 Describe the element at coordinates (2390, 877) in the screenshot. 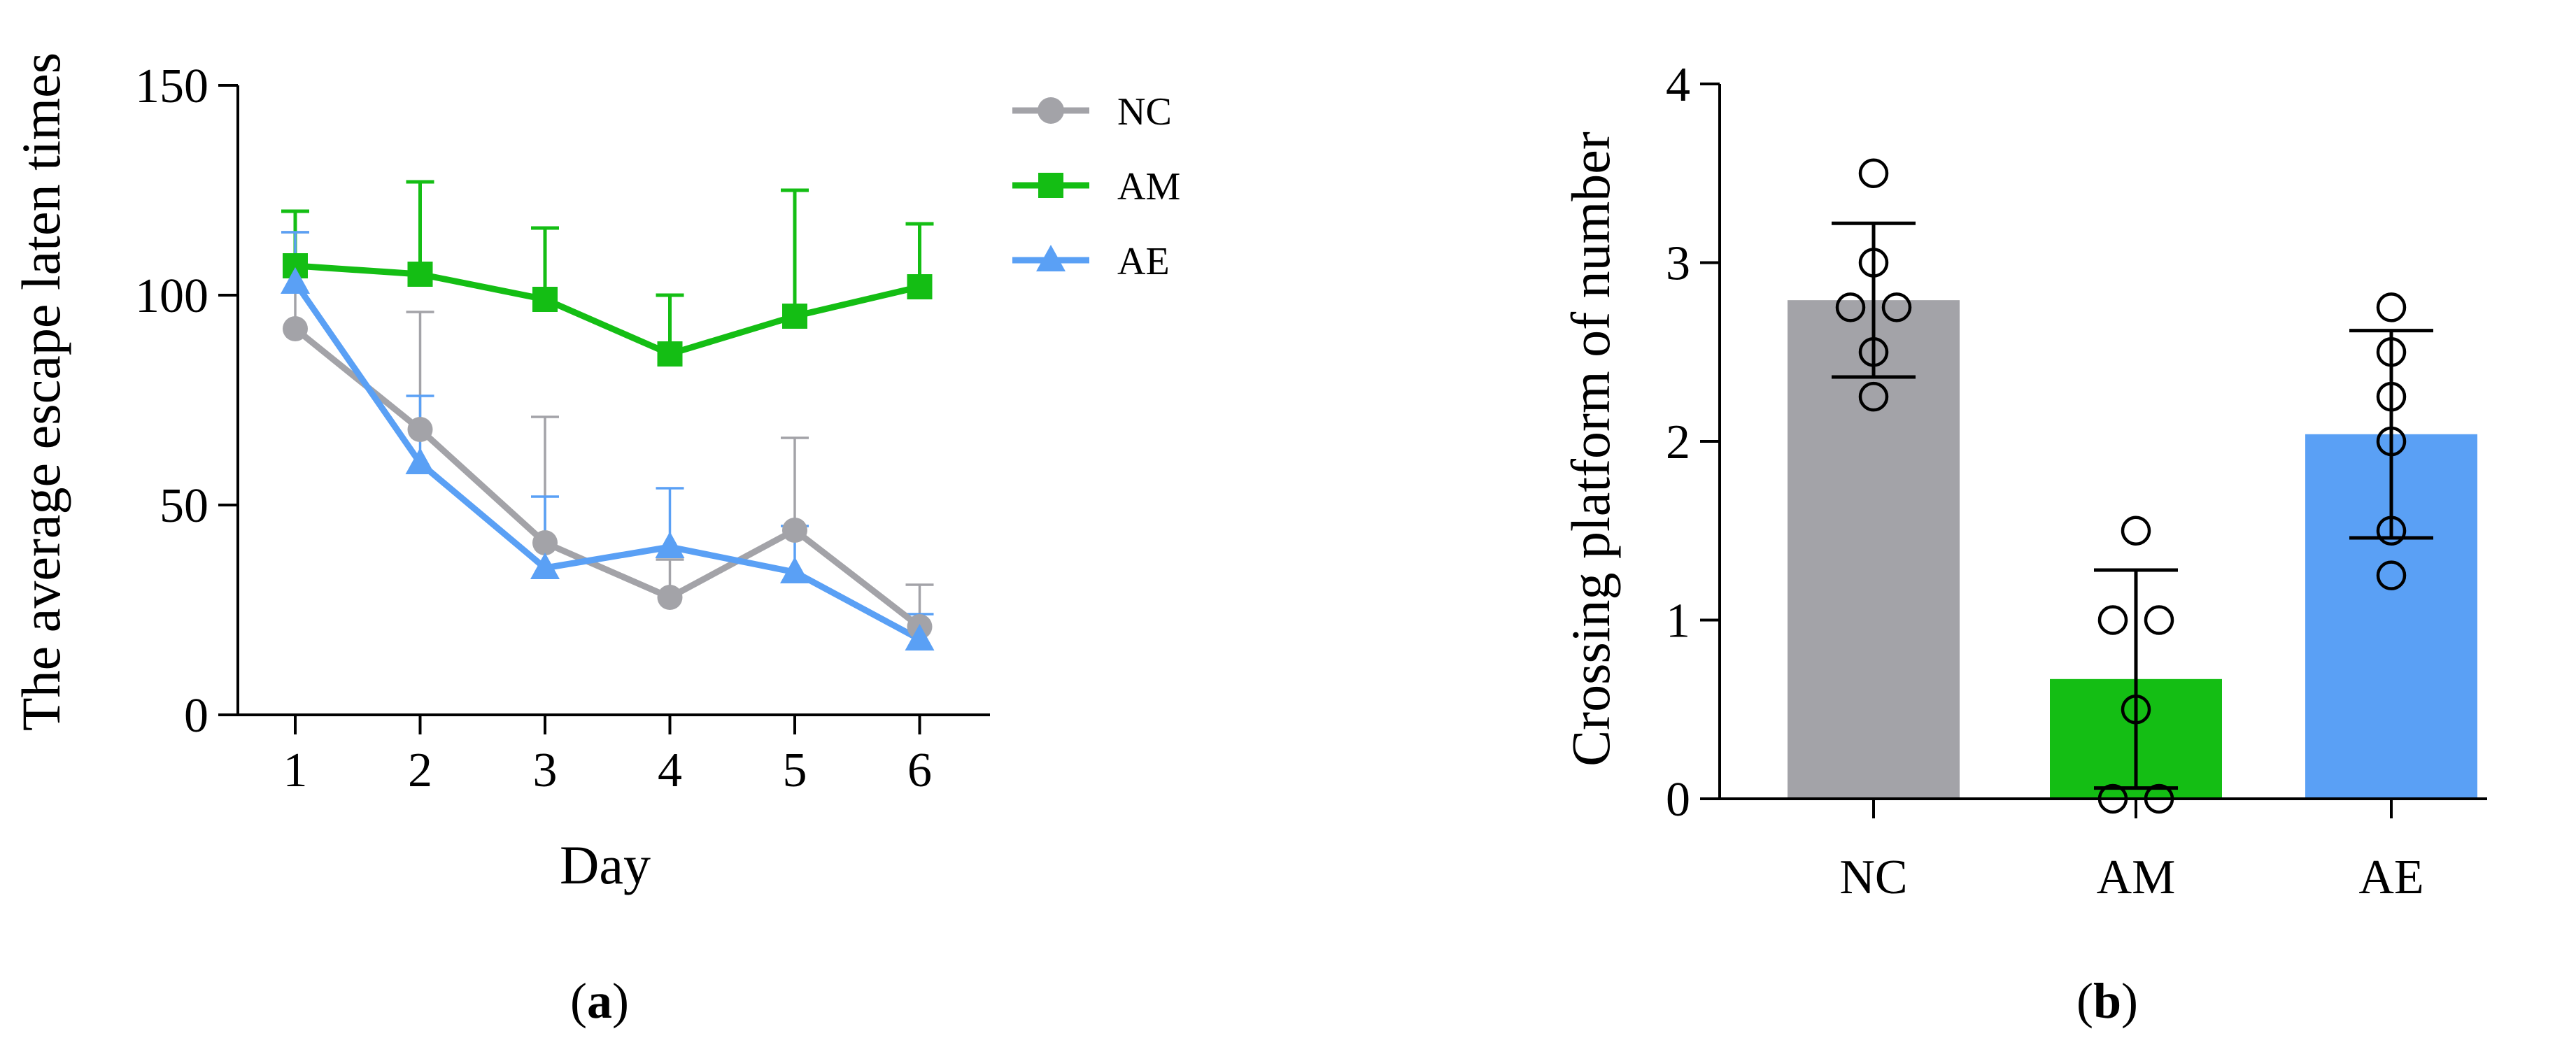

I see `x-tick-label-ae: AE` at that location.